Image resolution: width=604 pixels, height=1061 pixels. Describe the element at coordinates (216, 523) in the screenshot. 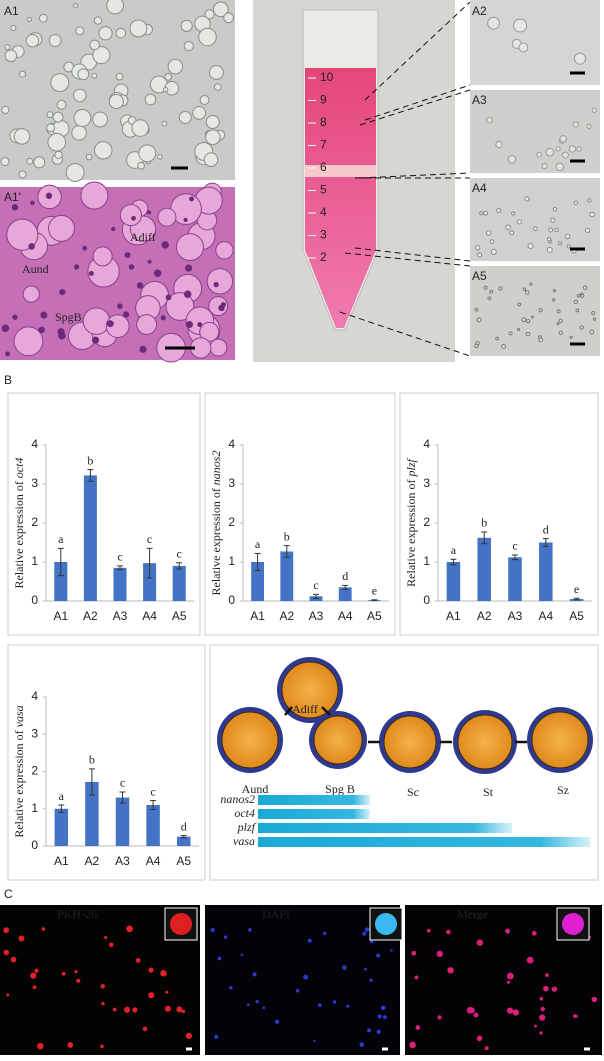

I see `y-axis-label: Relative expression of nanos2` at that location.